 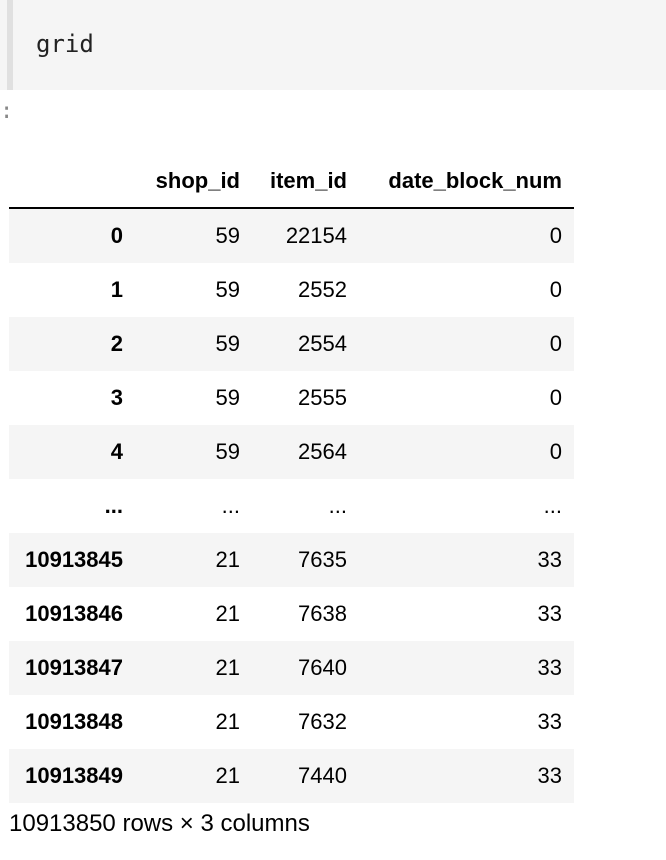 What do you see at coordinates (322, 289) in the screenshot?
I see `cell-item-id: 2552` at bounding box center [322, 289].